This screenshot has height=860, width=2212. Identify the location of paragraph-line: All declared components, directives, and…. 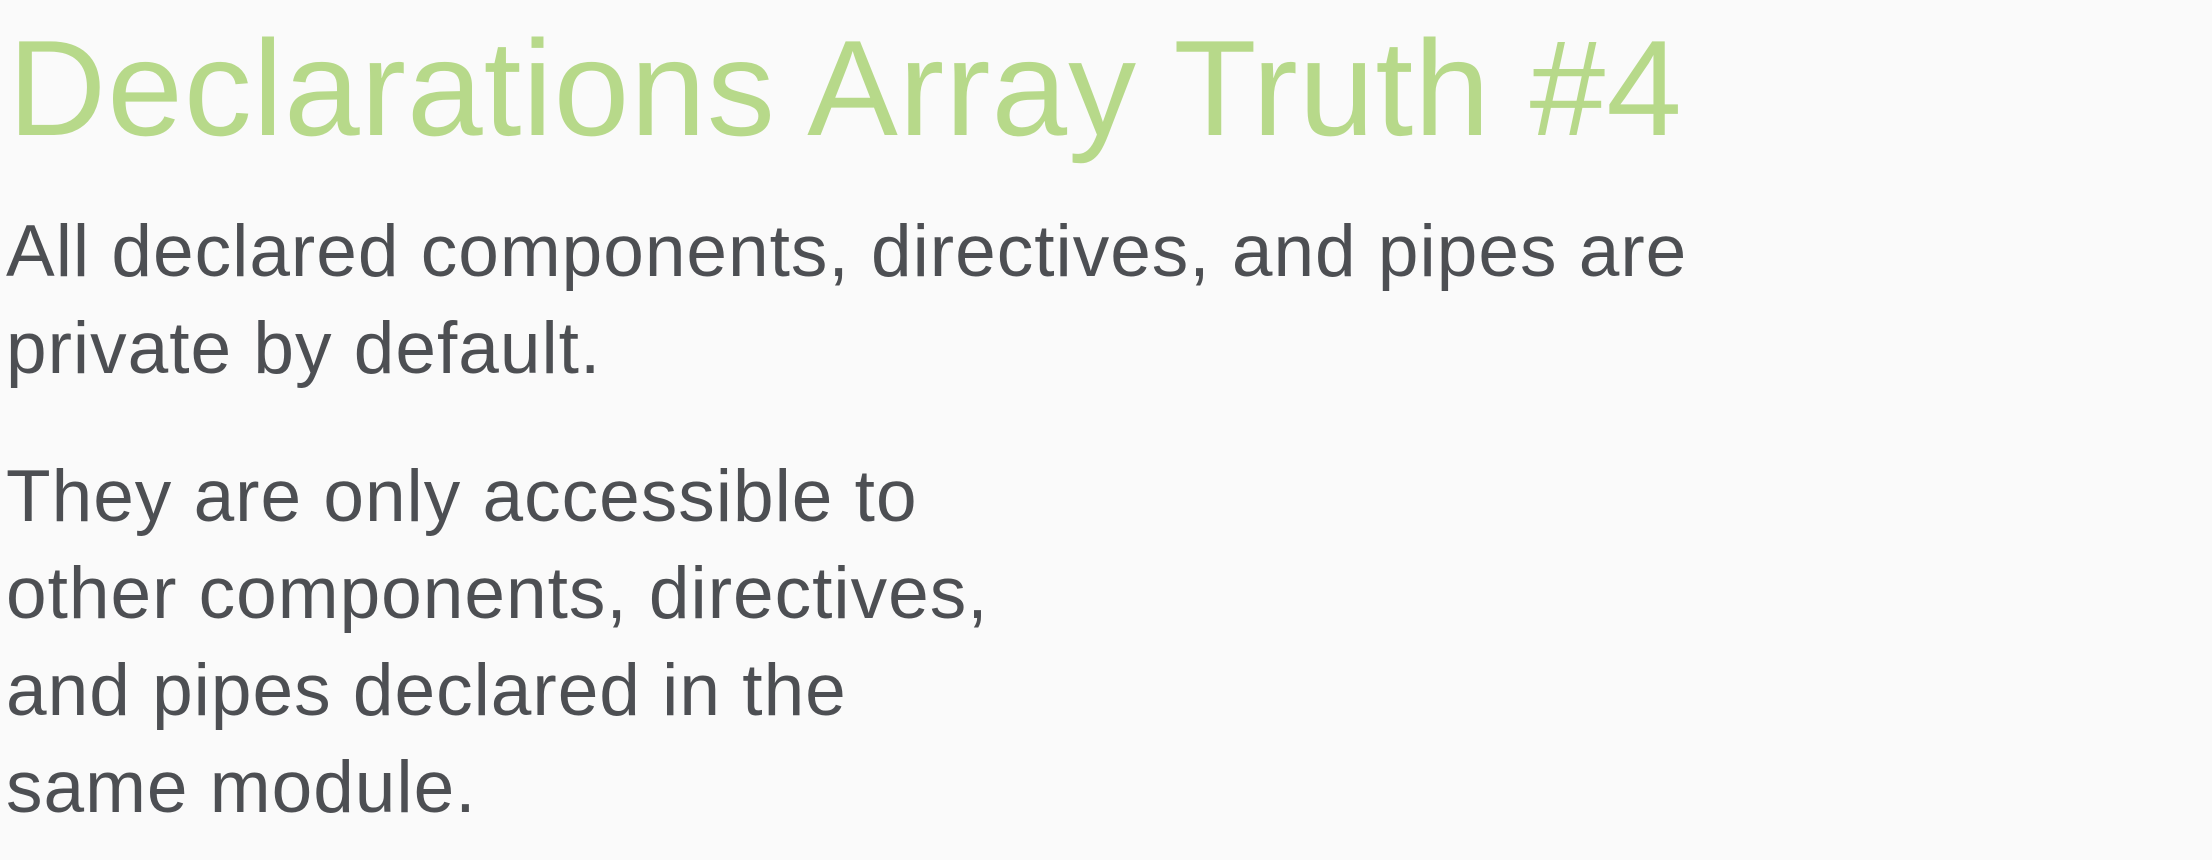
(847, 251).